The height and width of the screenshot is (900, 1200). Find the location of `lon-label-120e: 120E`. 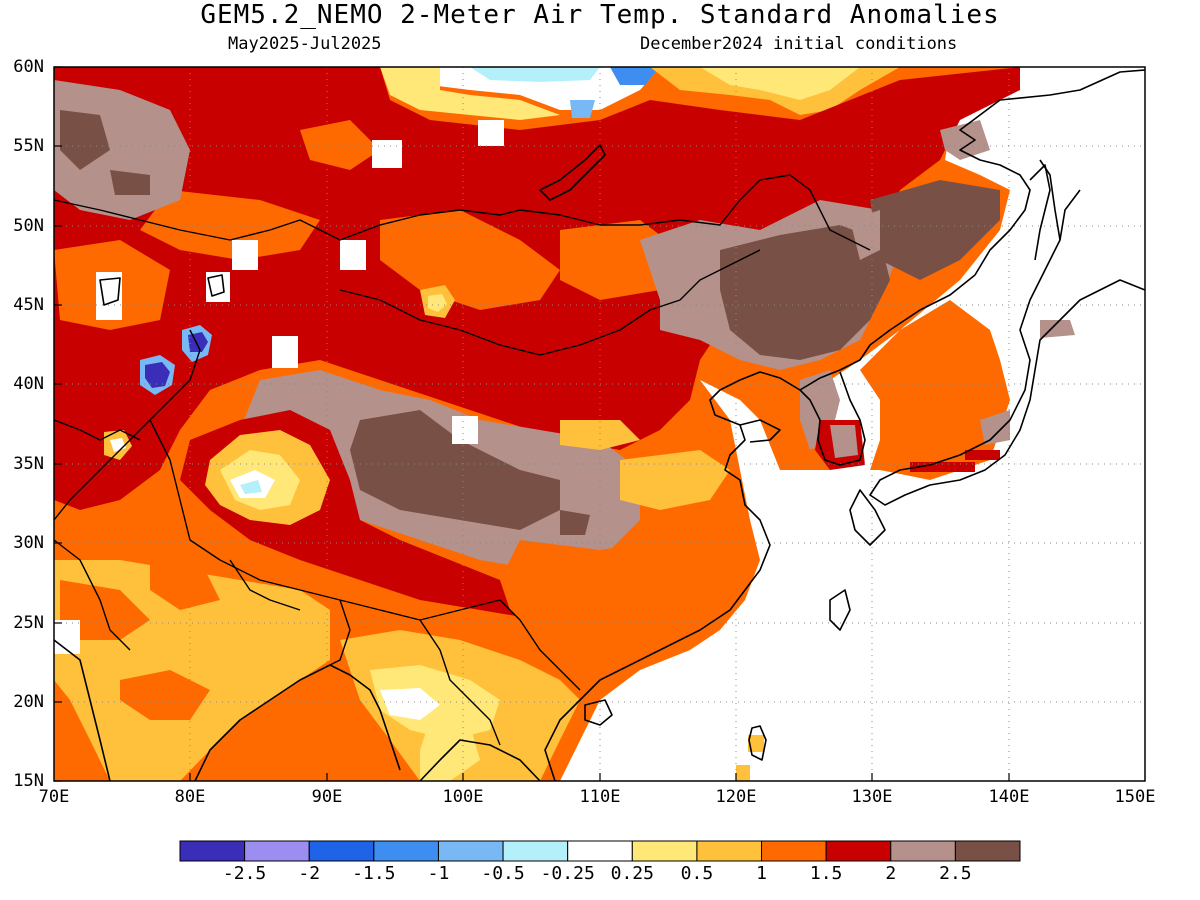

lon-label-120e: 120E is located at coordinates (736, 797).